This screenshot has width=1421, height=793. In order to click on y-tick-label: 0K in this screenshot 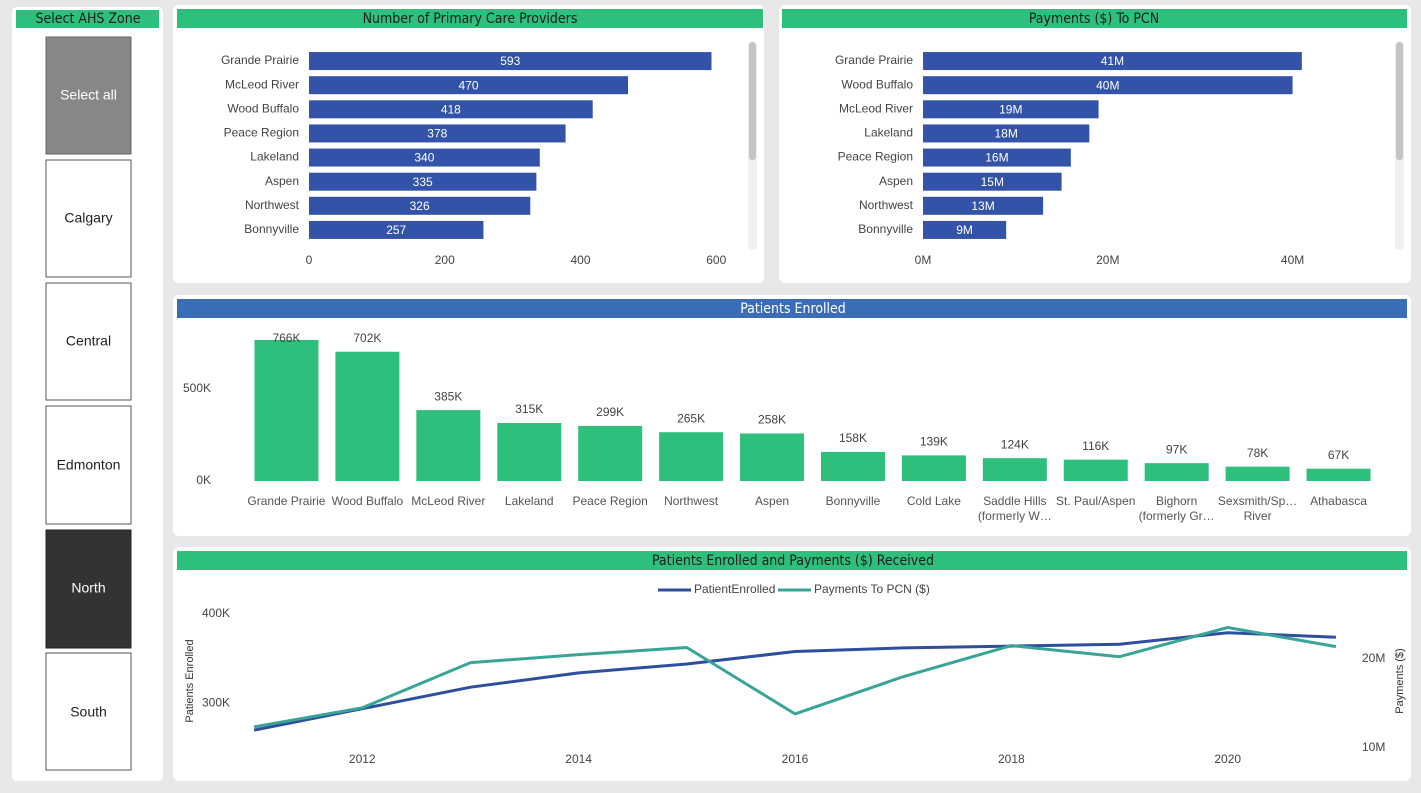, I will do `click(203, 480)`.